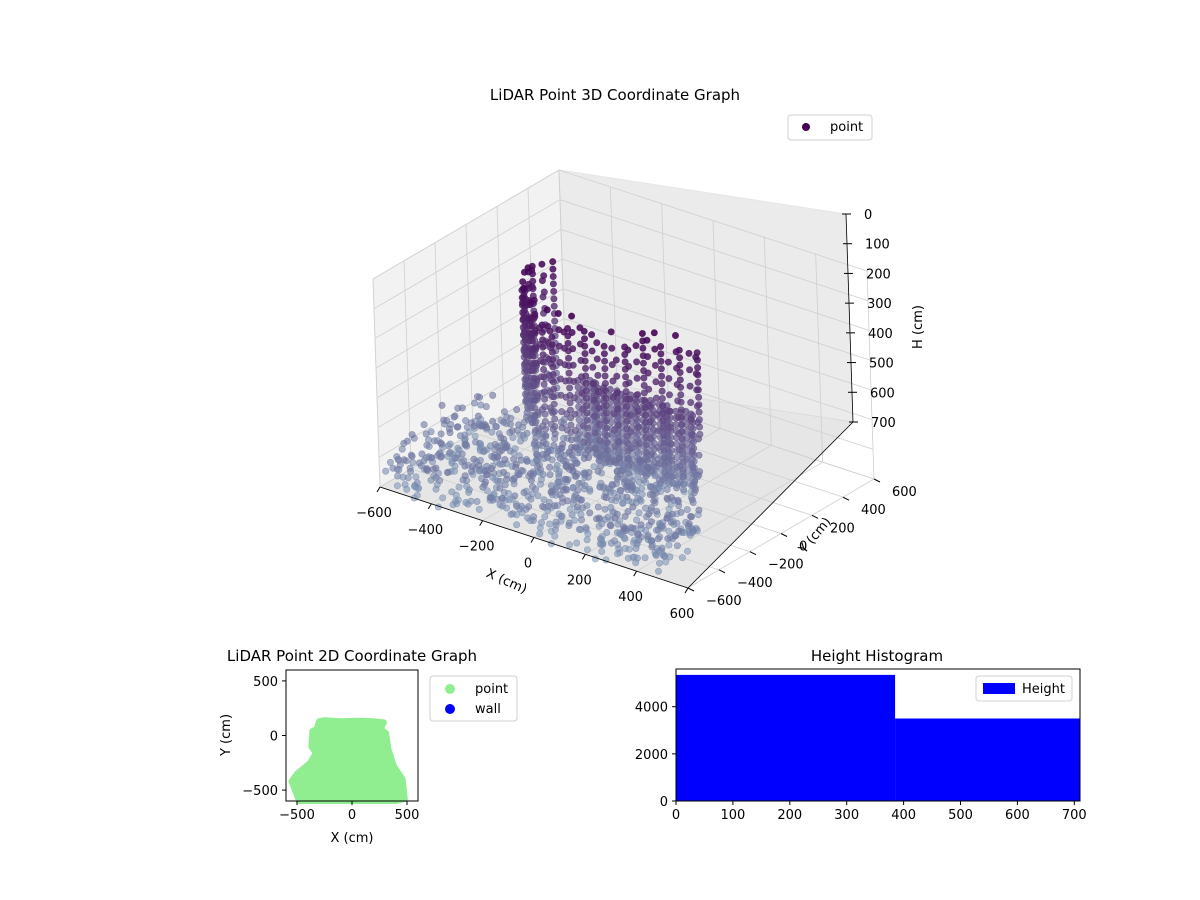  What do you see at coordinates (873, 510) in the screenshot?
I see `tick-label-y: 400` at bounding box center [873, 510].